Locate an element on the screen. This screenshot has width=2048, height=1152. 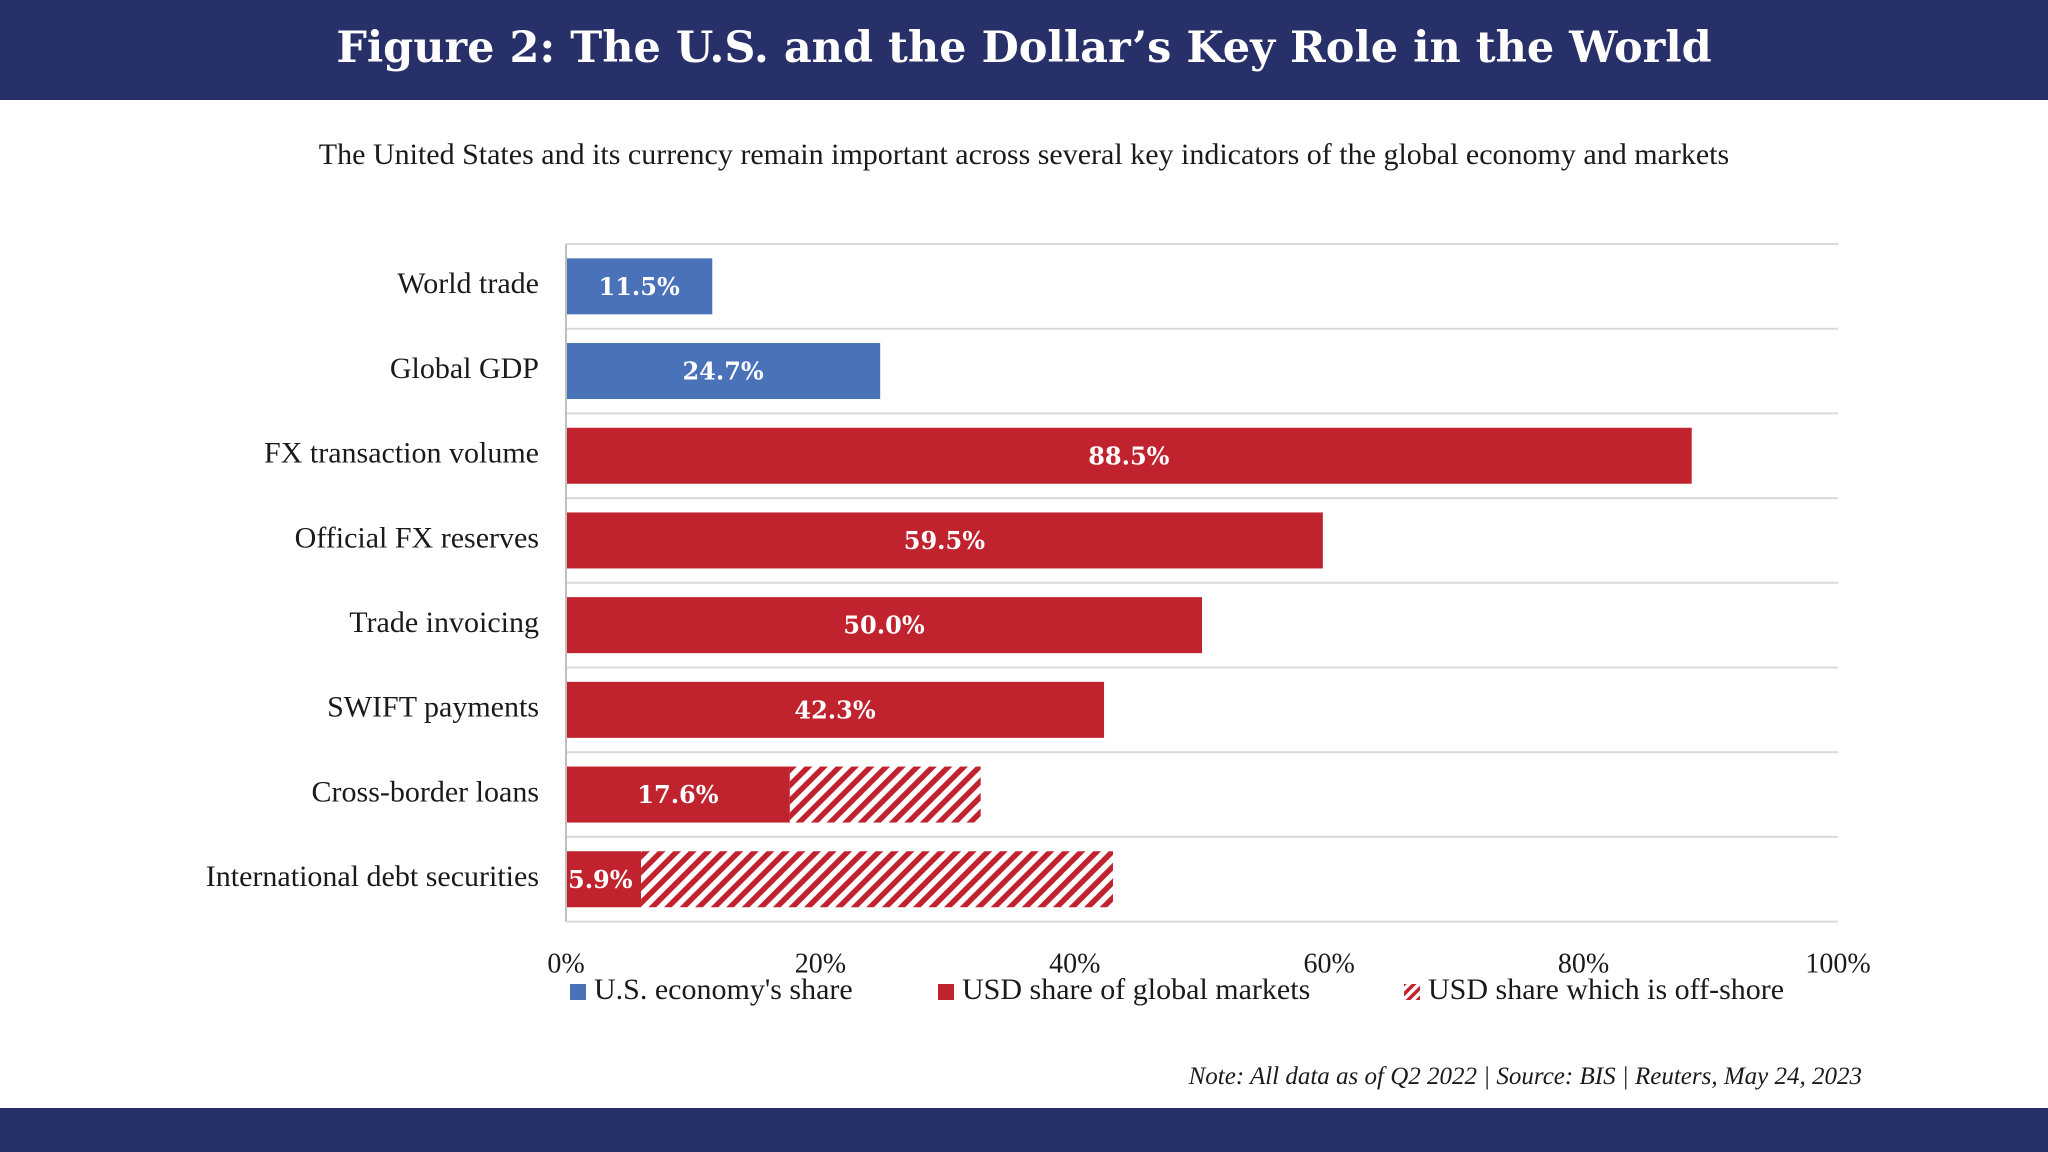
data-label: 50.0% is located at coordinates (883, 625).